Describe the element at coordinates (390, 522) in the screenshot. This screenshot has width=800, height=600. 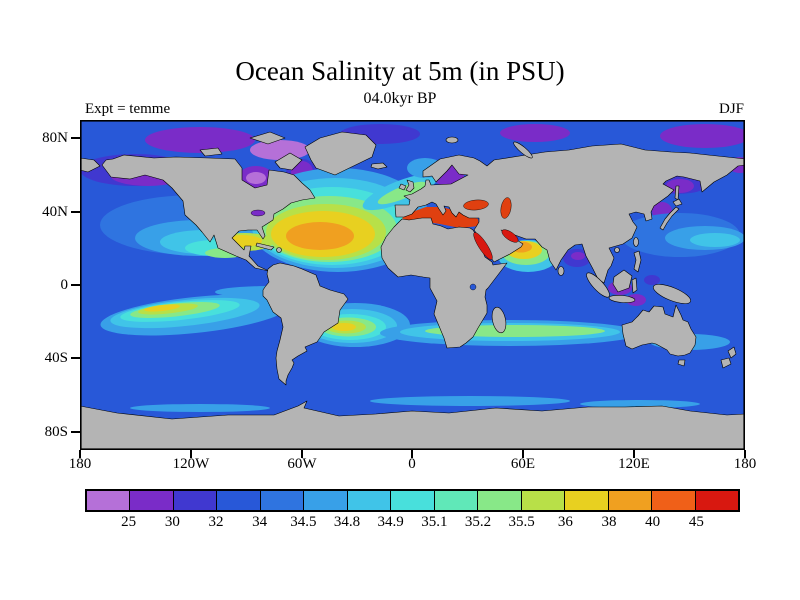
I see `colorbar-label: 34.9` at that location.